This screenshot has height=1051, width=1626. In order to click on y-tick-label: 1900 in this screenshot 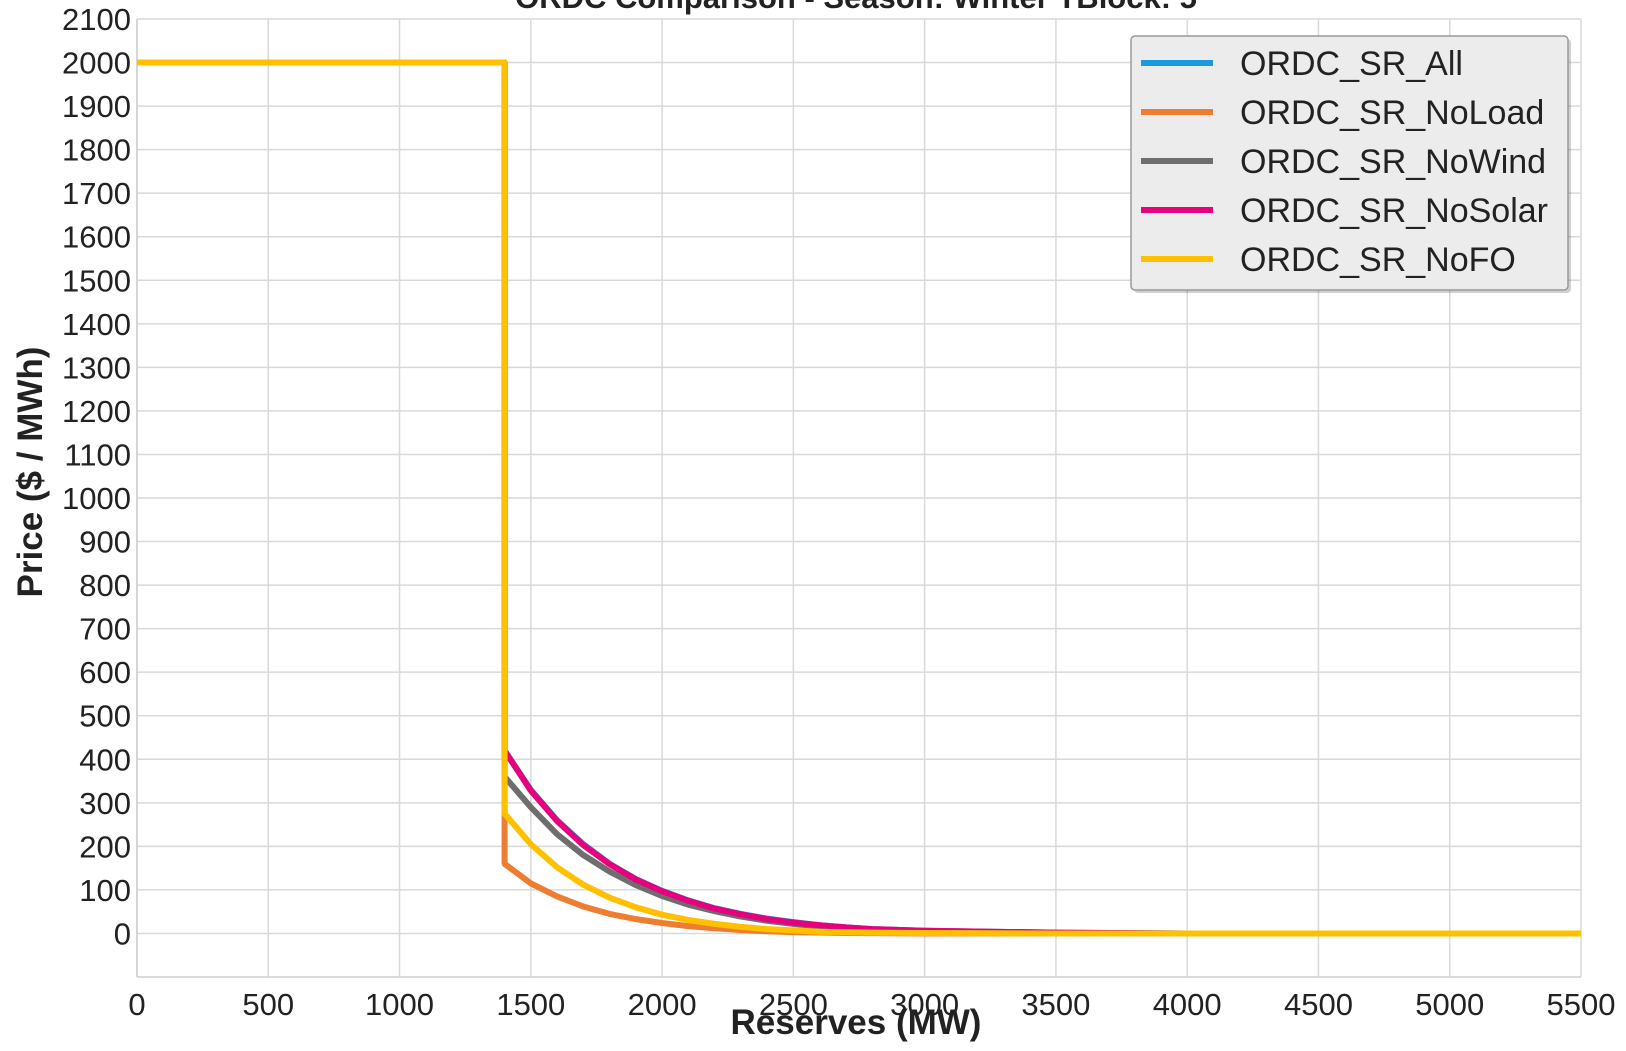, I will do `click(96, 106)`.